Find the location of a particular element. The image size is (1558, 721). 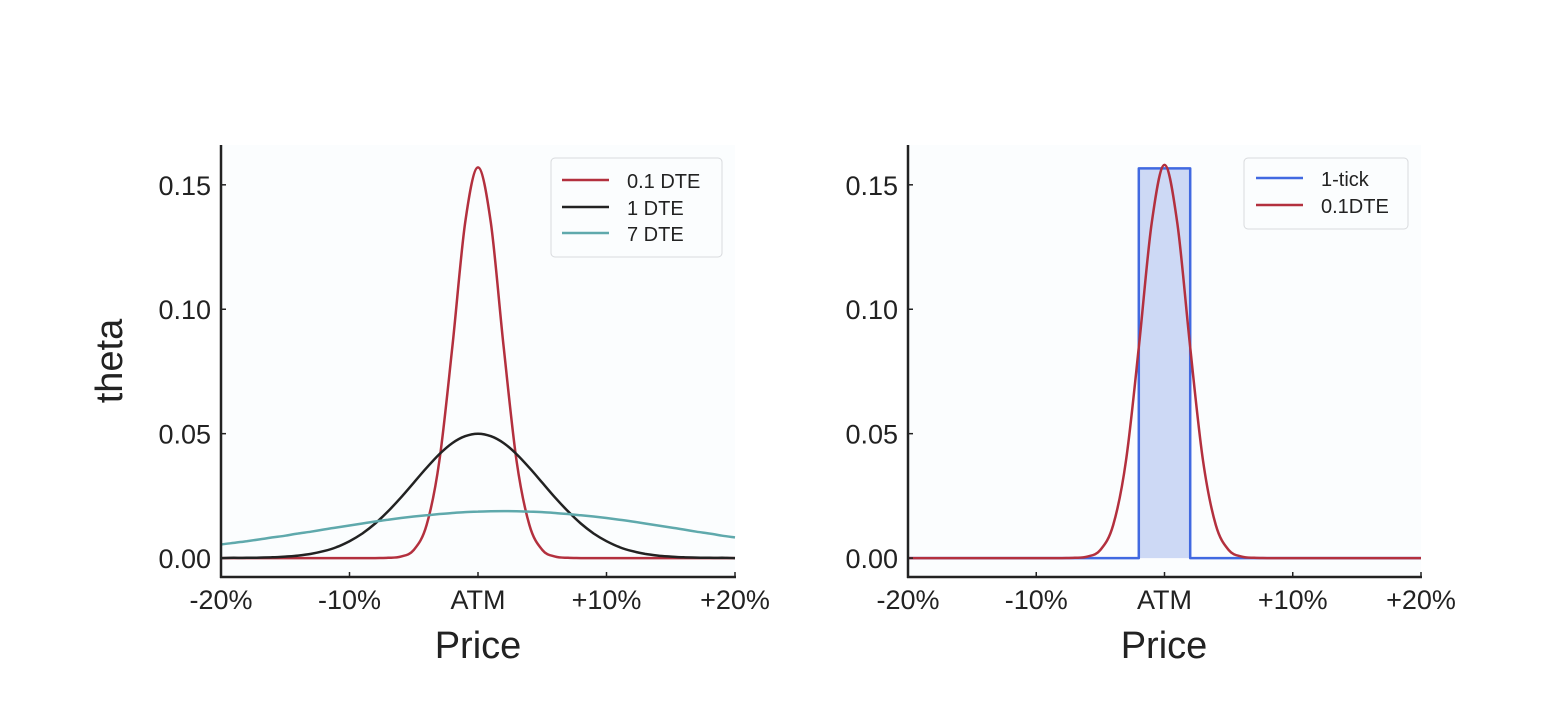

series-line-1-dte is located at coordinates (478, 496).